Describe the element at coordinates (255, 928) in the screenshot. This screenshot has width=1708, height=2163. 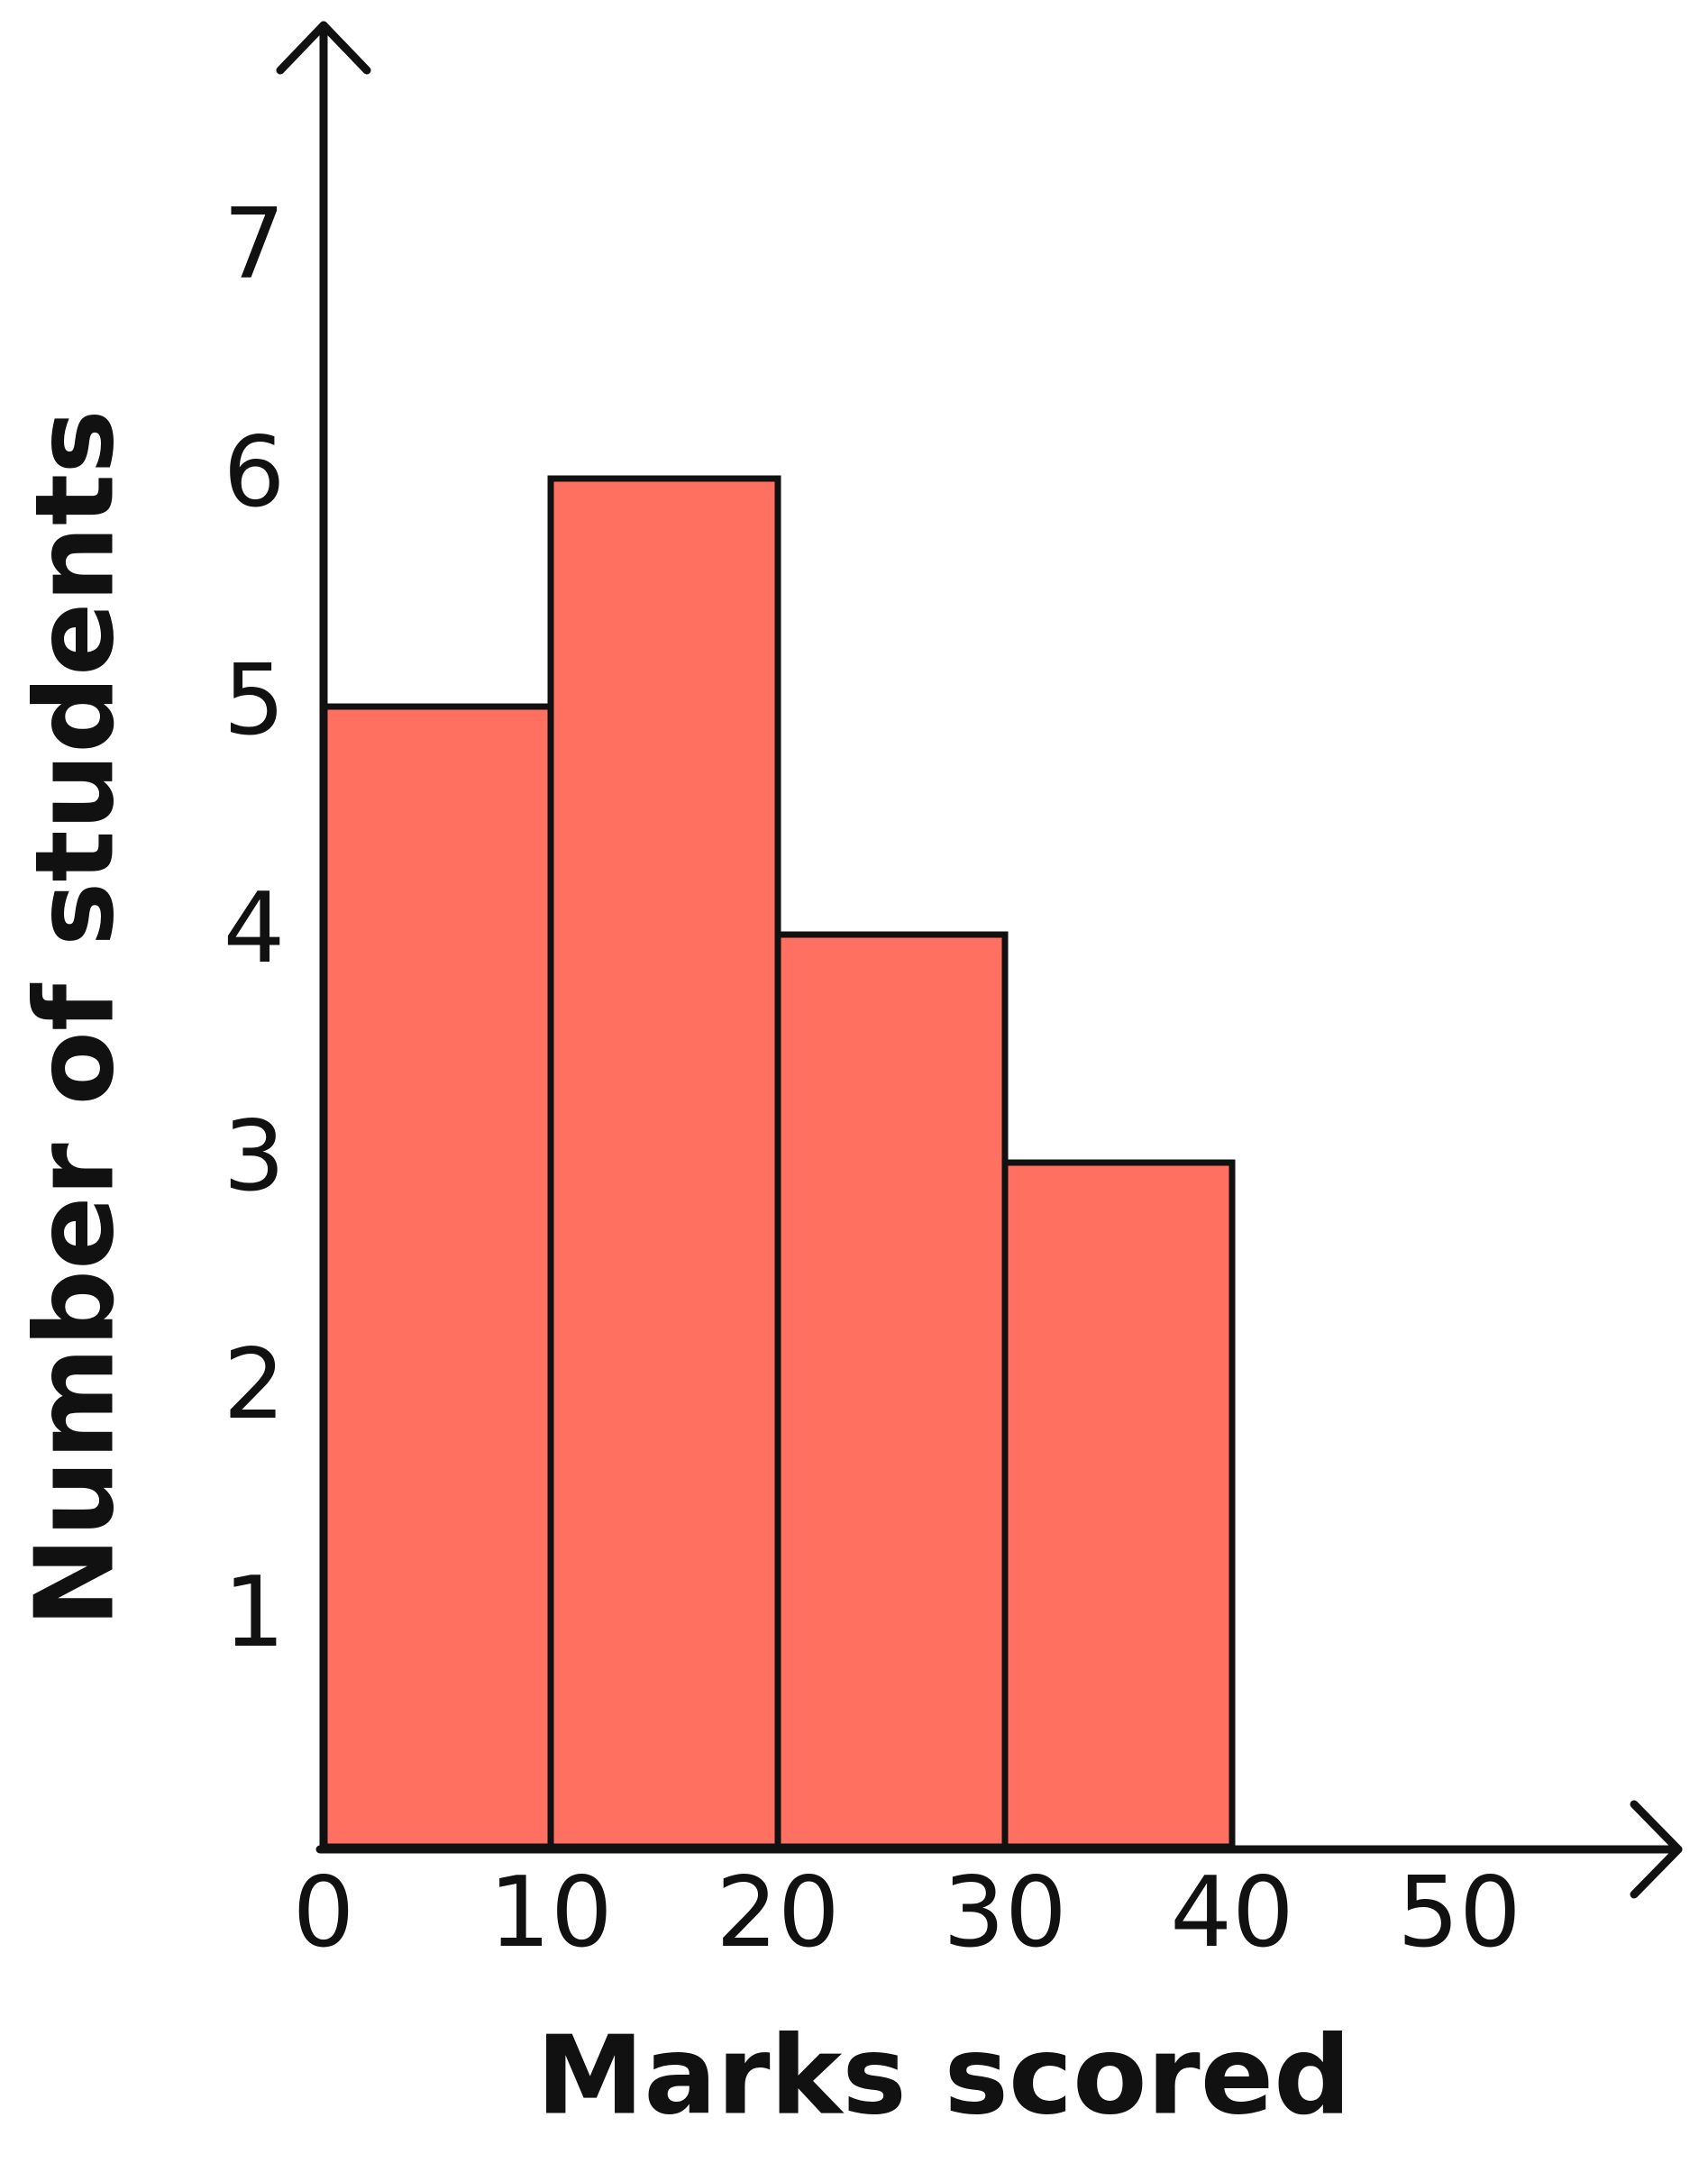
I see `y-tick-label: 4` at that location.